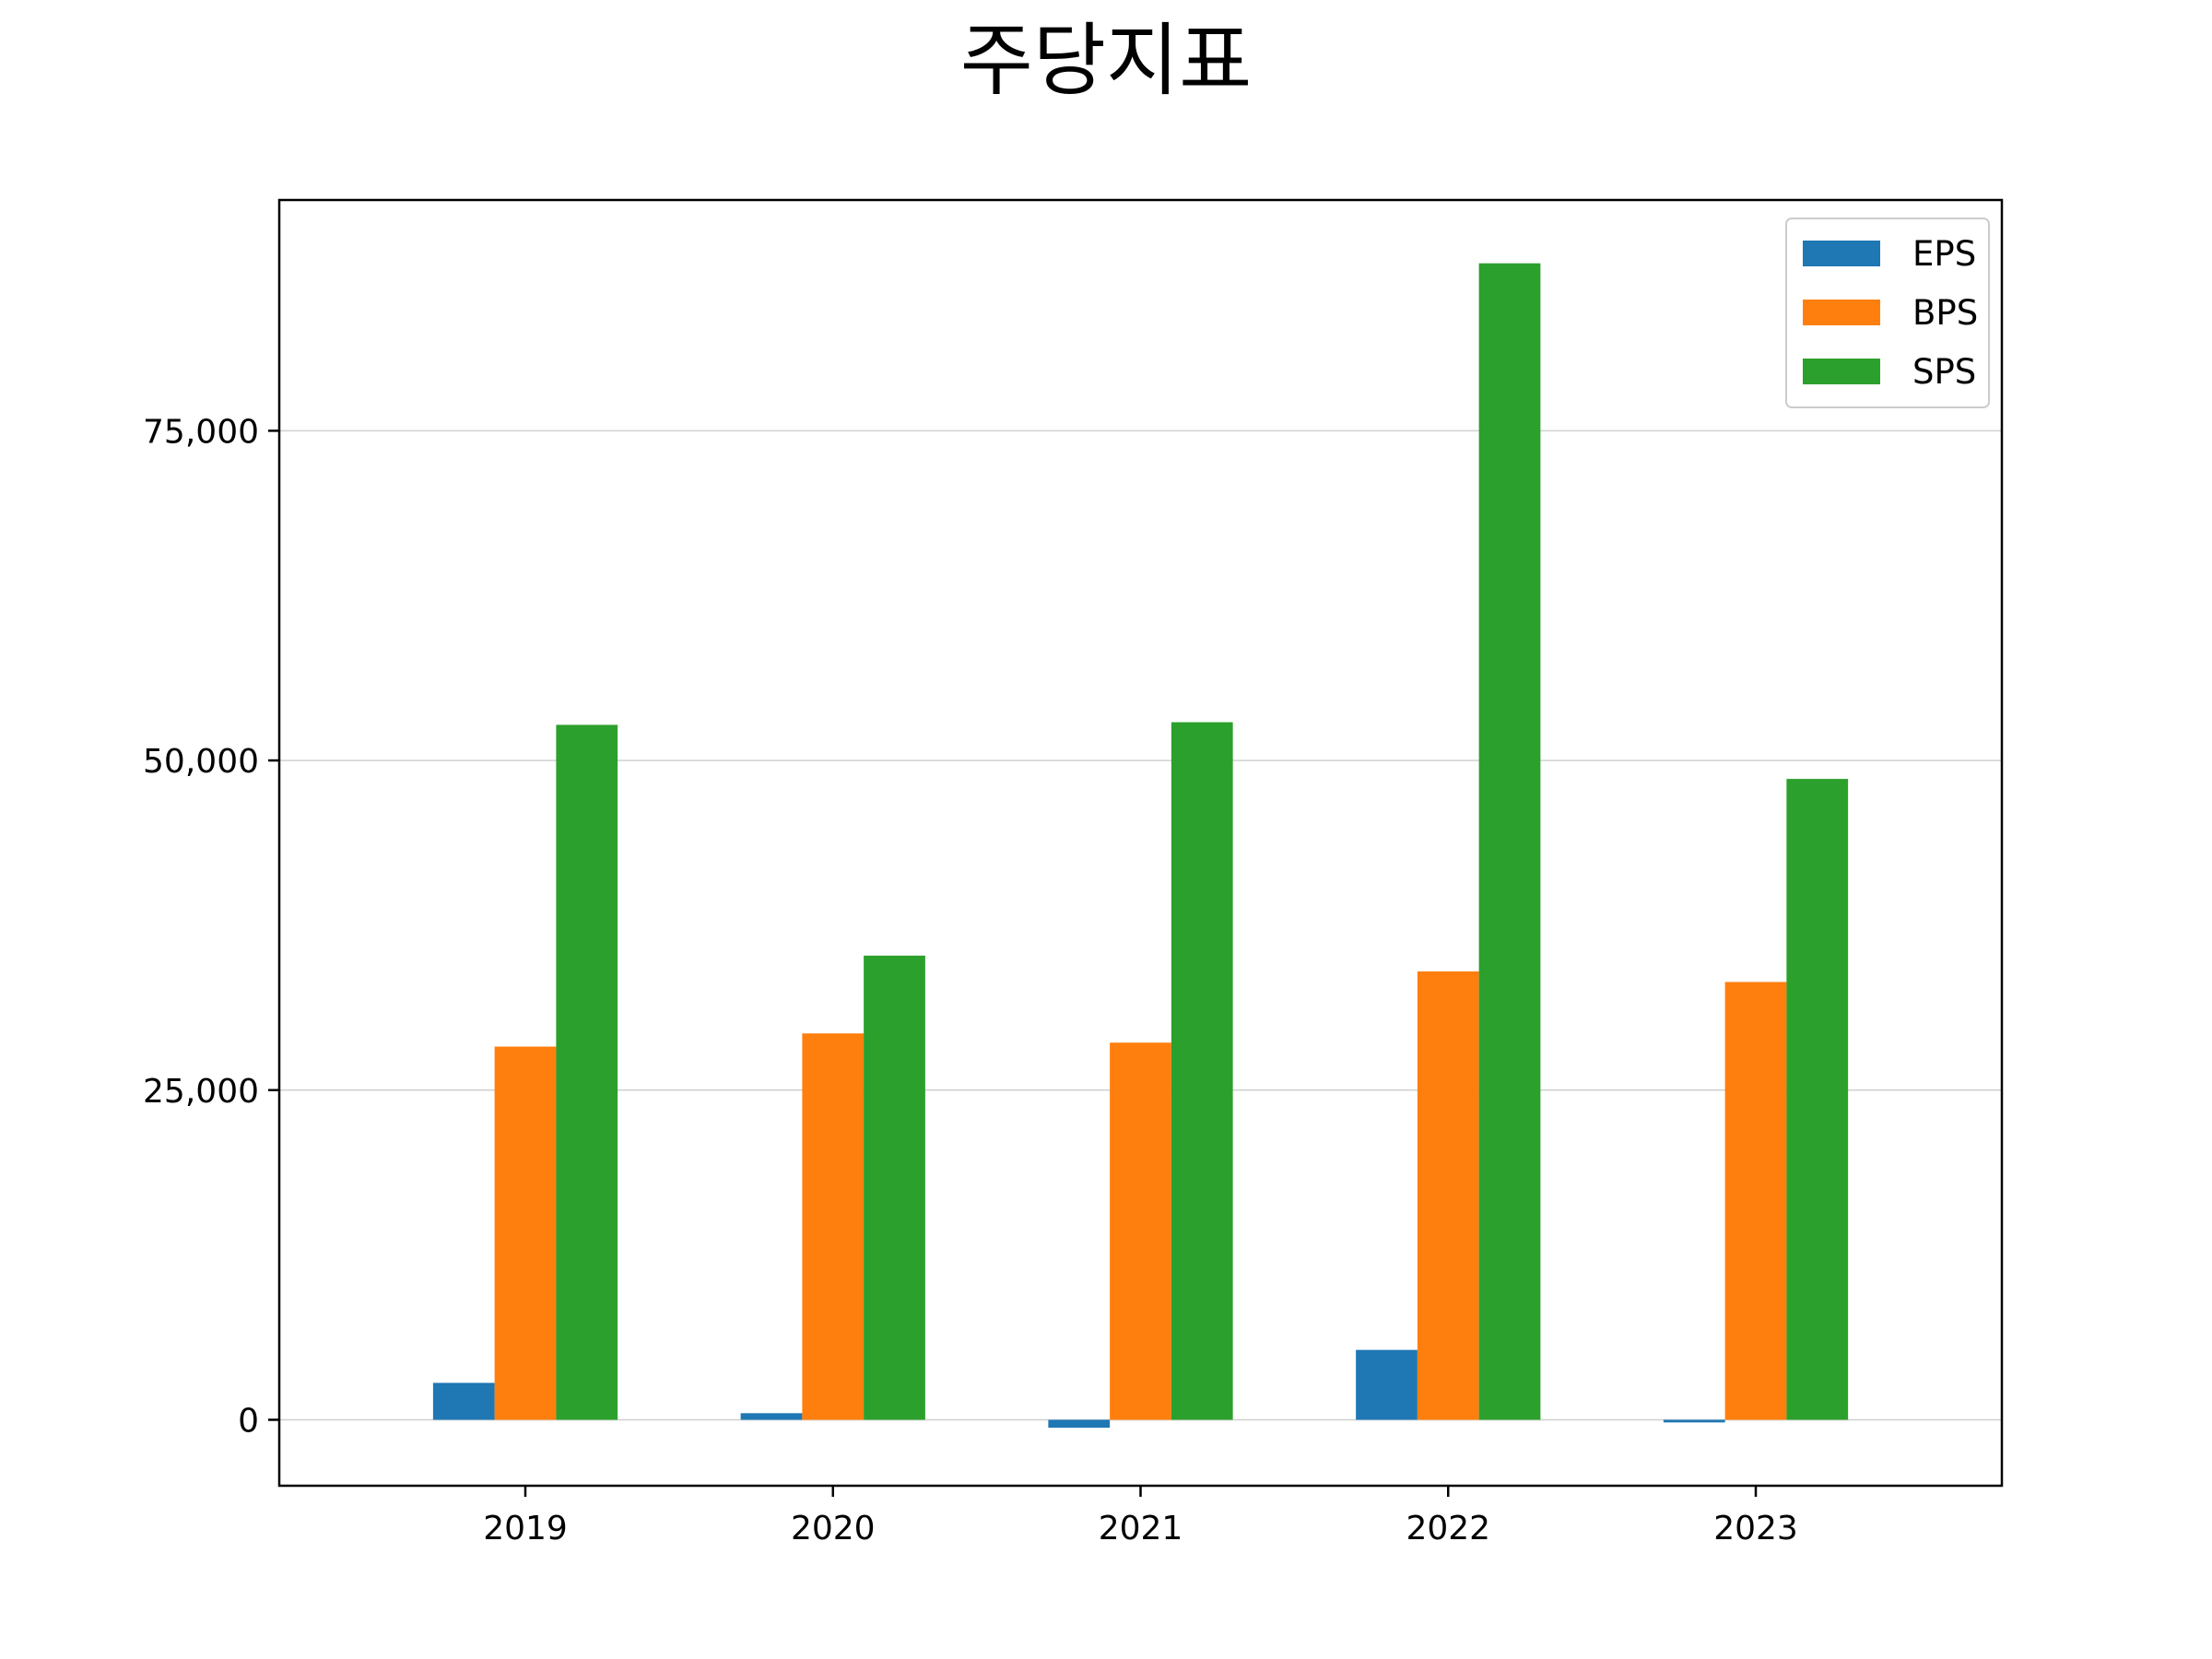 Image resolution: width=2212 pixels, height=1659 pixels. I want to click on legend-swatch-sps, so click(1841, 371).